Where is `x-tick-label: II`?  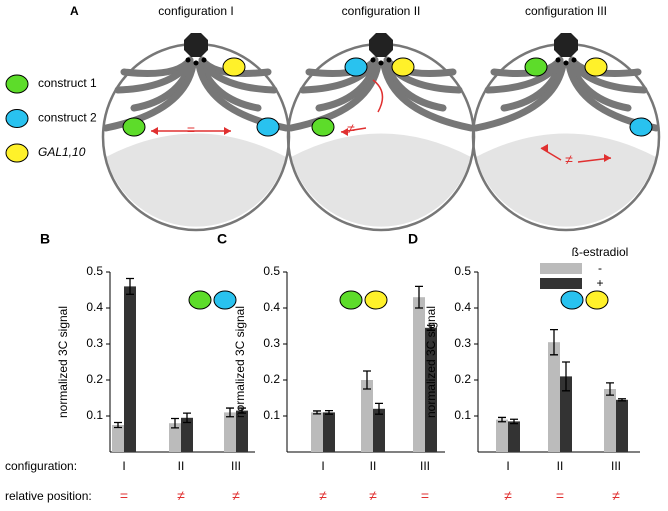
x-tick-label: II is located at coordinates (560, 466).